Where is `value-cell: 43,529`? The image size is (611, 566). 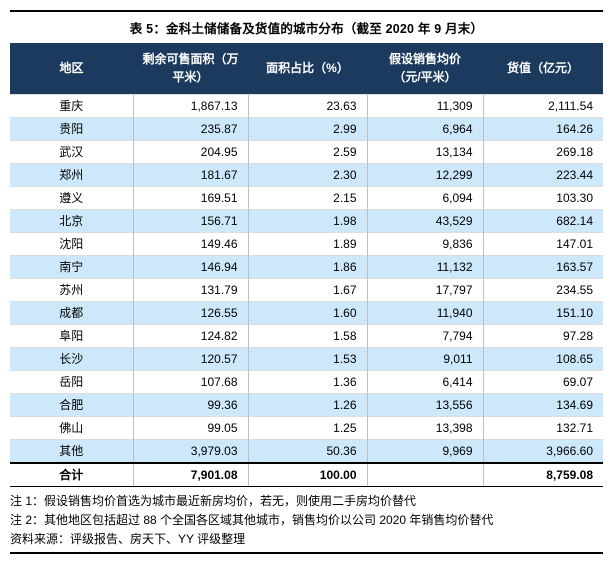 value-cell: 43,529 is located at coordinates (424, 220).